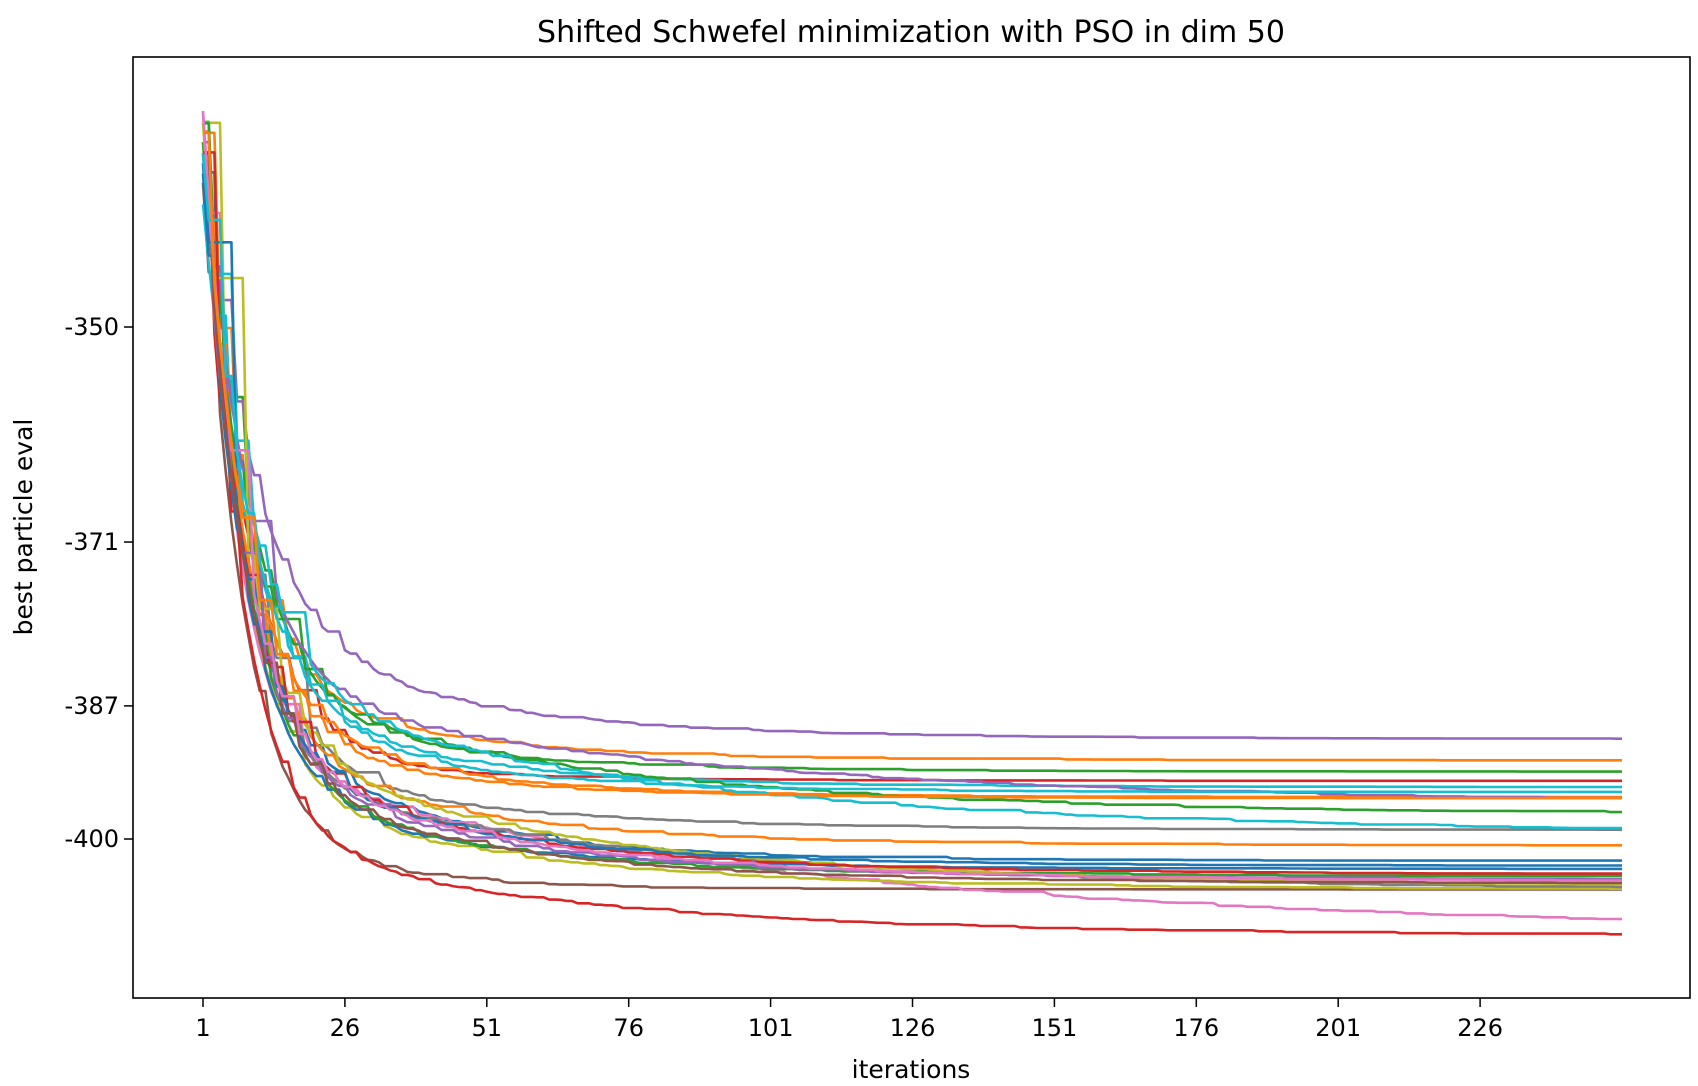  I want to click on y-axis-ticks: -350 -371 -387 -400, so click(99, 583).